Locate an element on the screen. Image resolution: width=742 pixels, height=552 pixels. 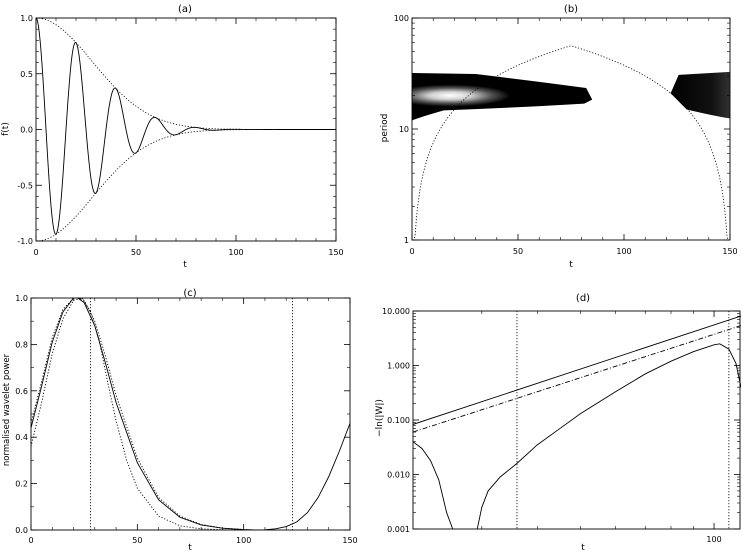
panel-d-ytick-label: 10.000 is located at coordinates (396, 311).